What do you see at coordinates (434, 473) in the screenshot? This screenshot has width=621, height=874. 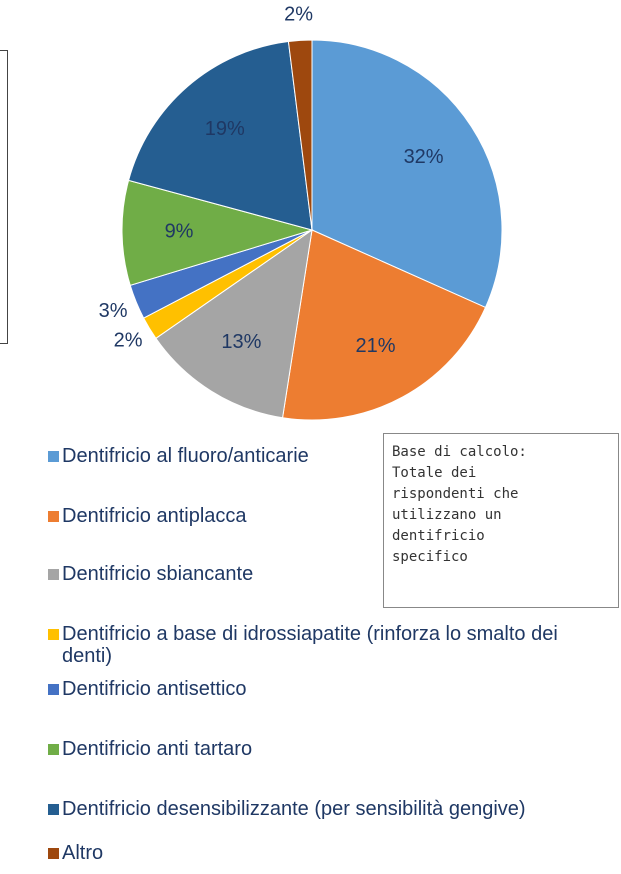 I see `note-line: Totale dei` at bounding box center [434, 473].